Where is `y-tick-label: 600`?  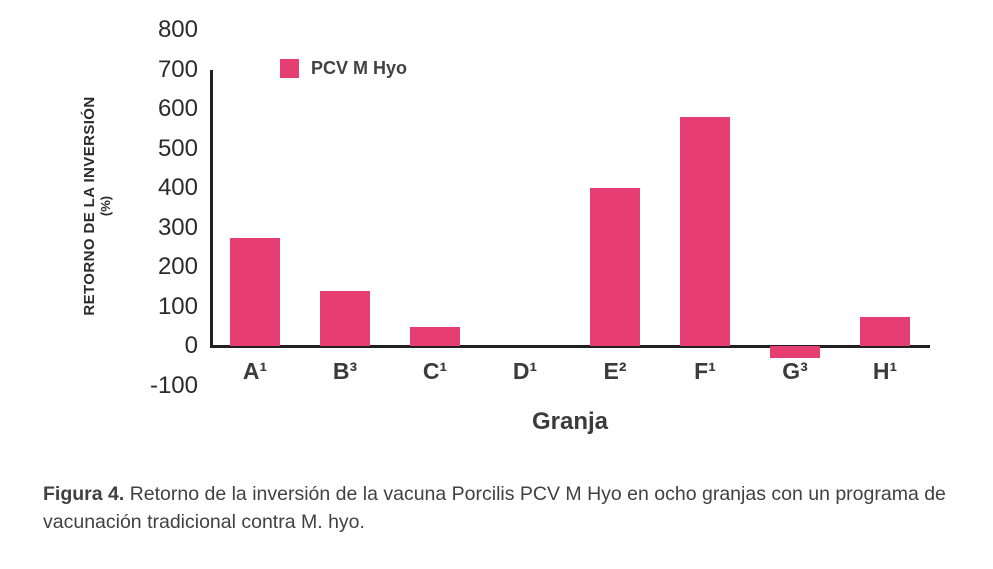
y-tick-label: 600 is located at coordinates (177, 109).